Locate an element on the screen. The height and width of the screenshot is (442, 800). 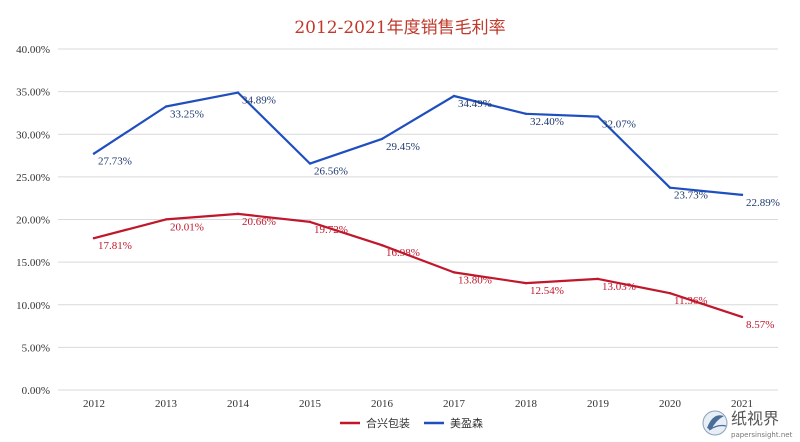
y-tick-label: 35.00% is located at coordinates (33, 93).